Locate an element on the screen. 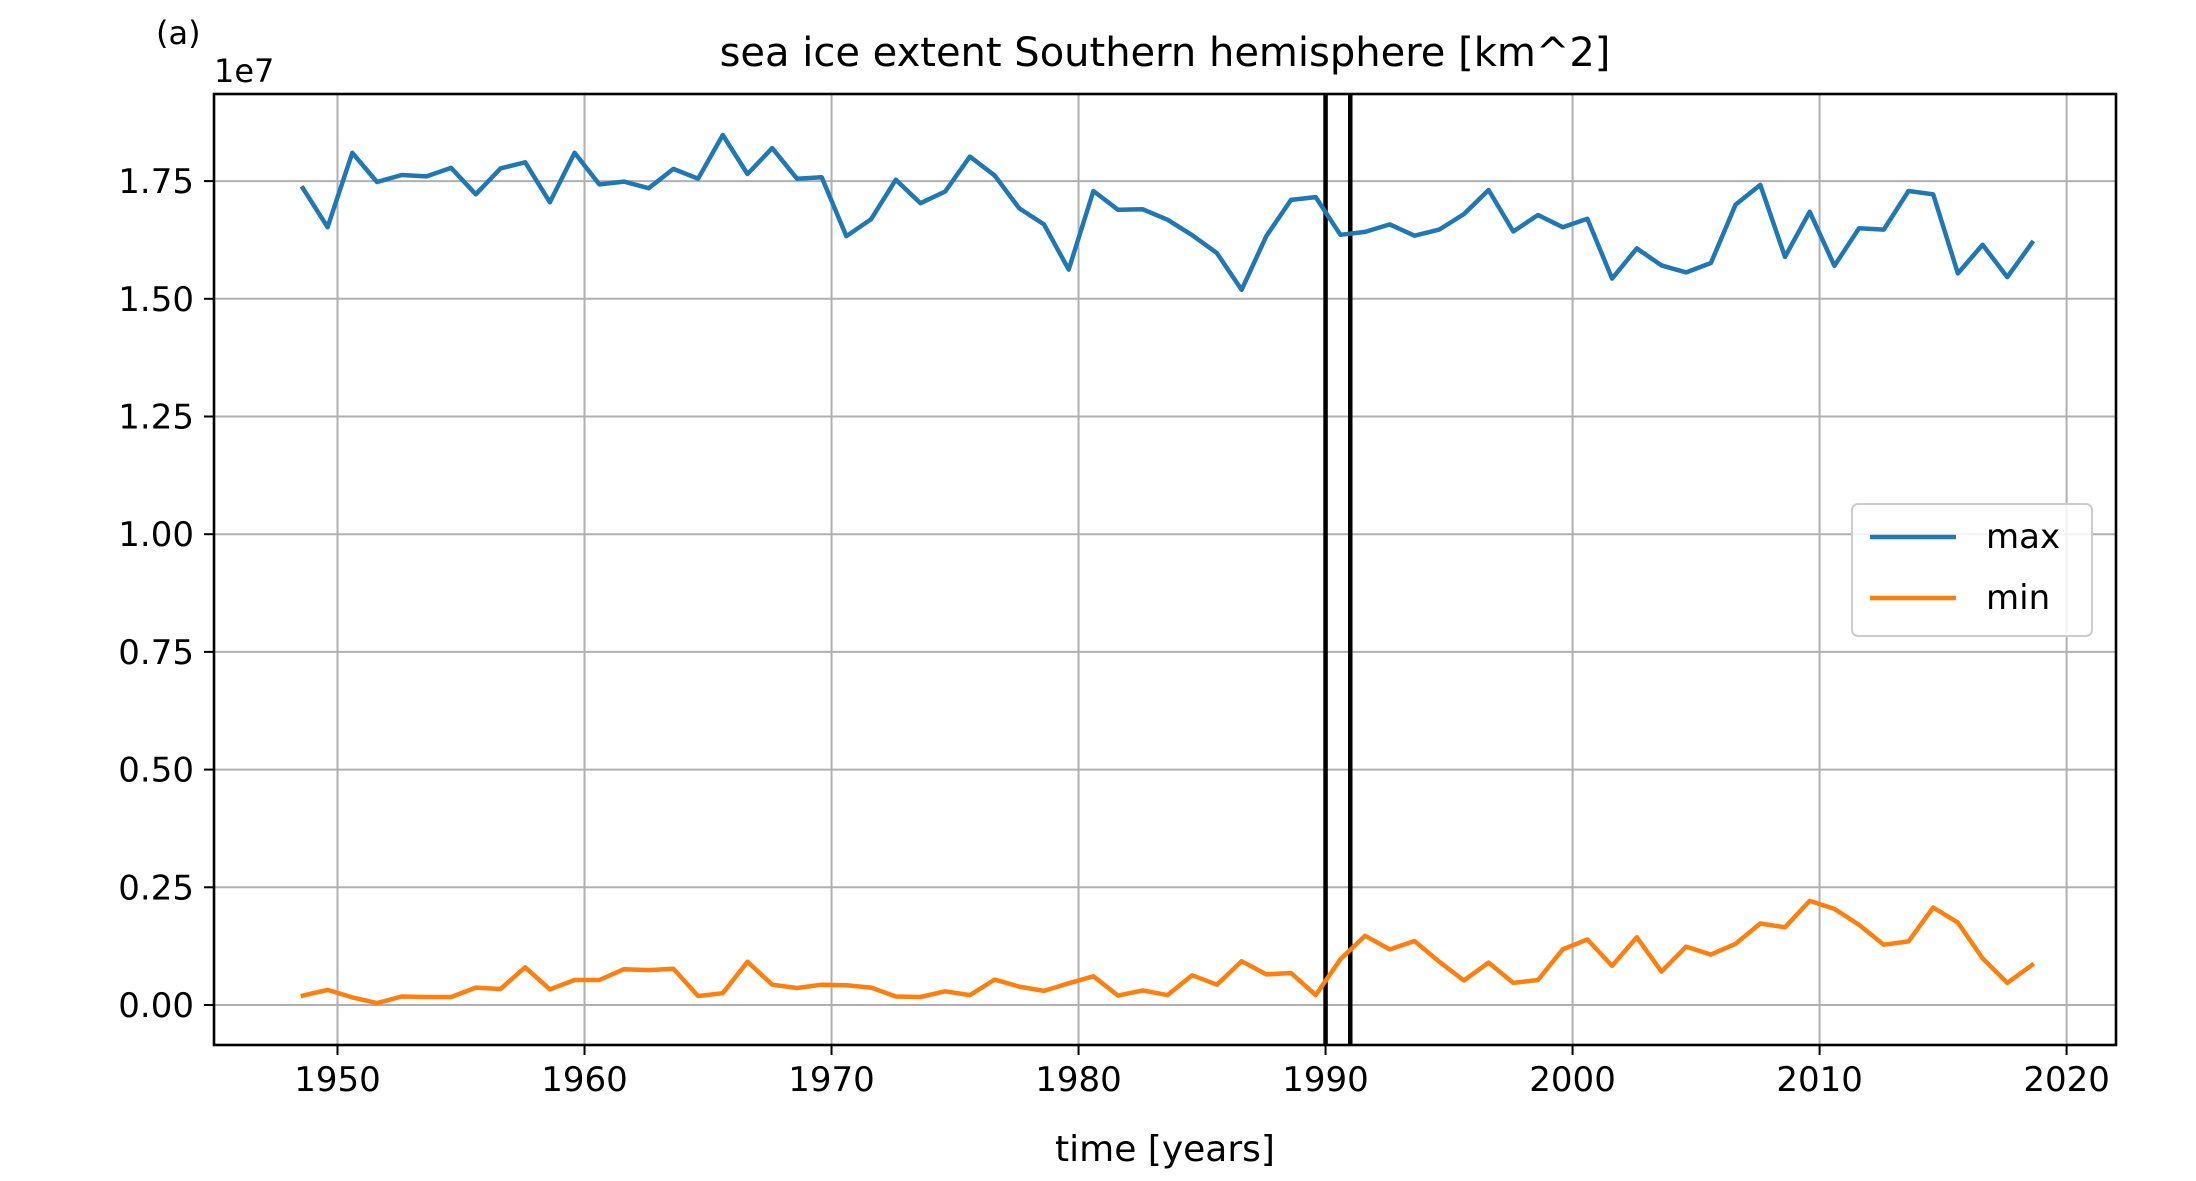 The image size is (2196, 1181). x-tick-label: 1950 is located at coordinates (337, 1080).